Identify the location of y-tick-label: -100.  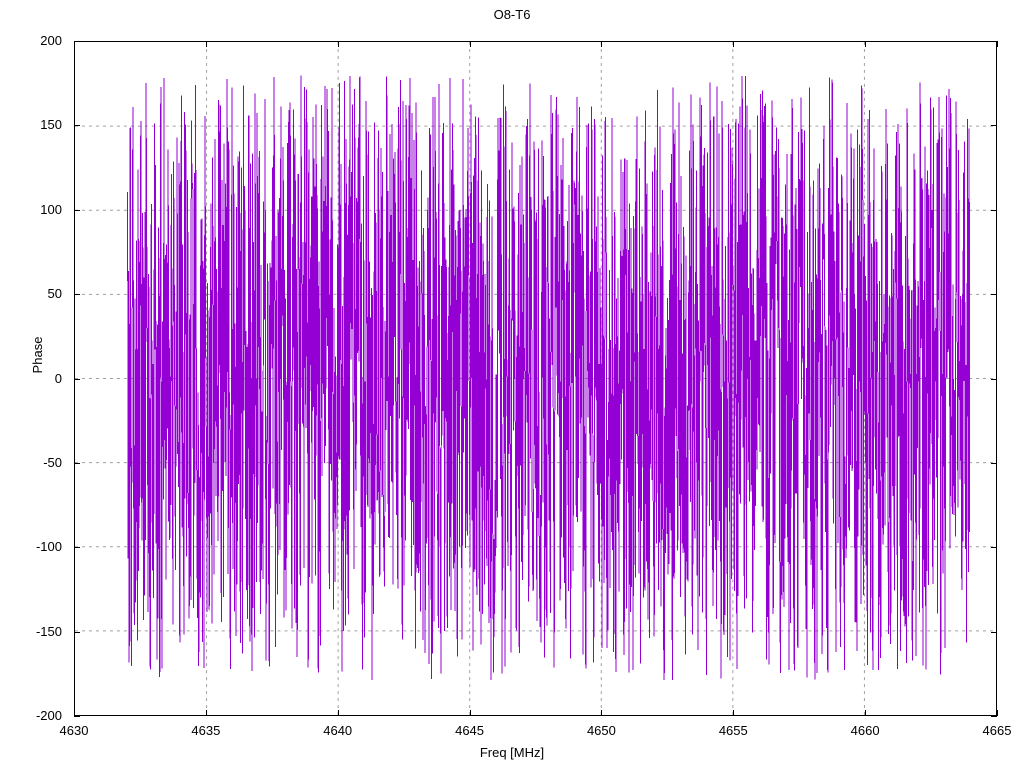
(48, 547).